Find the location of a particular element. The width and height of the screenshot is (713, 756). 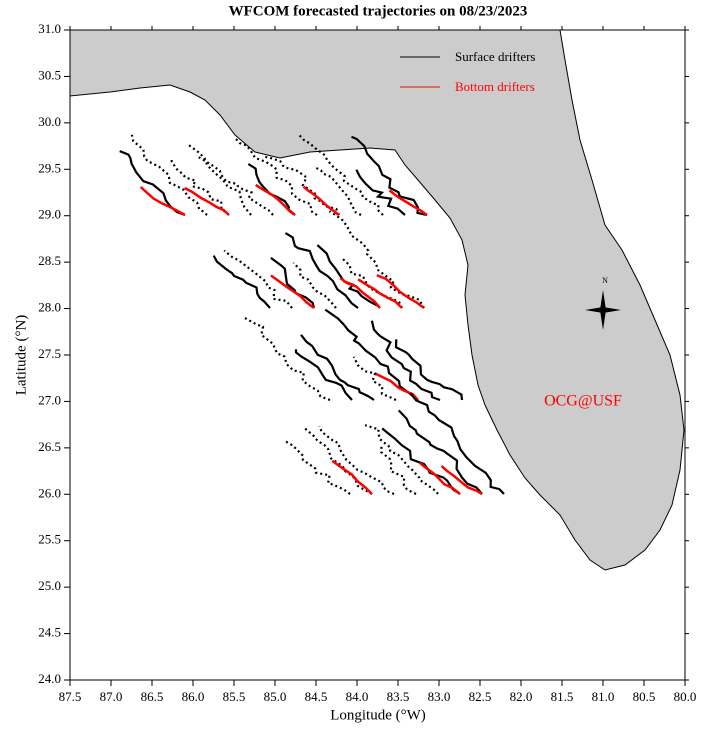

x-tick-label: 85.0 is located at coordinates (275, 696).